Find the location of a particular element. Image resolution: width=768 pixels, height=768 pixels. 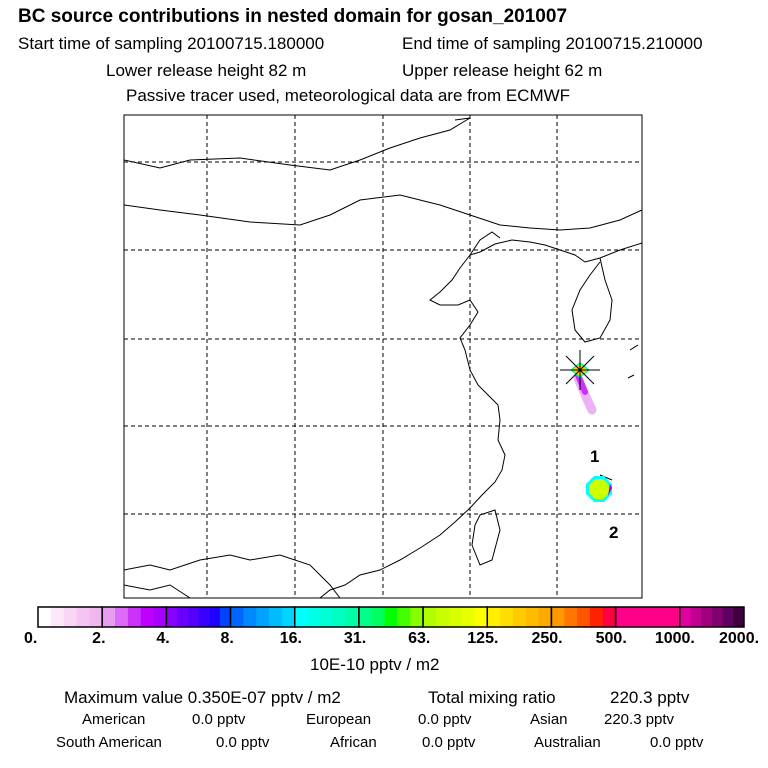

marker-label-1: 1 is located at coordinates (595, 456).